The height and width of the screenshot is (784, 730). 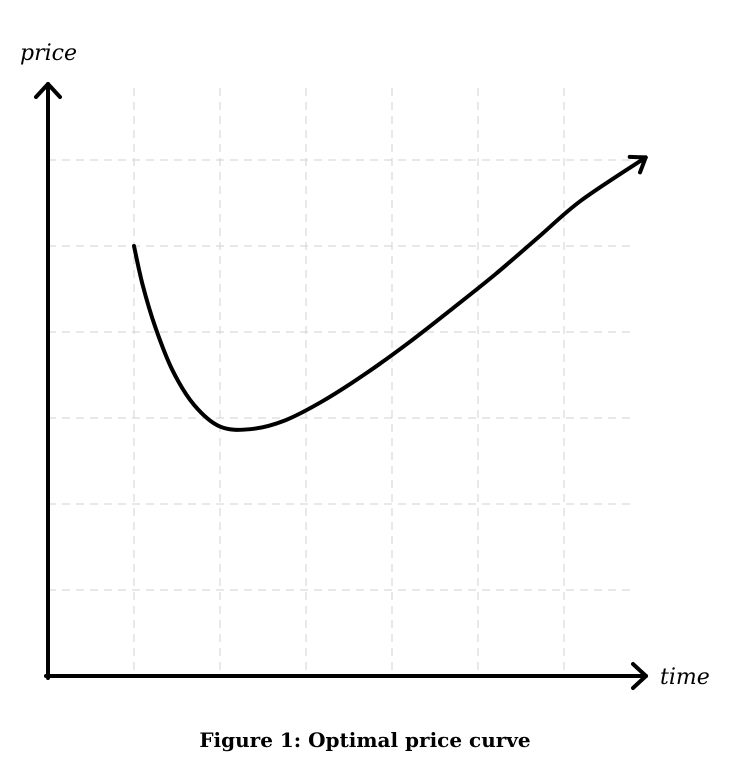 I want to click on figure-caption: Figure 1: Optimal price curve, so click(x=365, y=740).